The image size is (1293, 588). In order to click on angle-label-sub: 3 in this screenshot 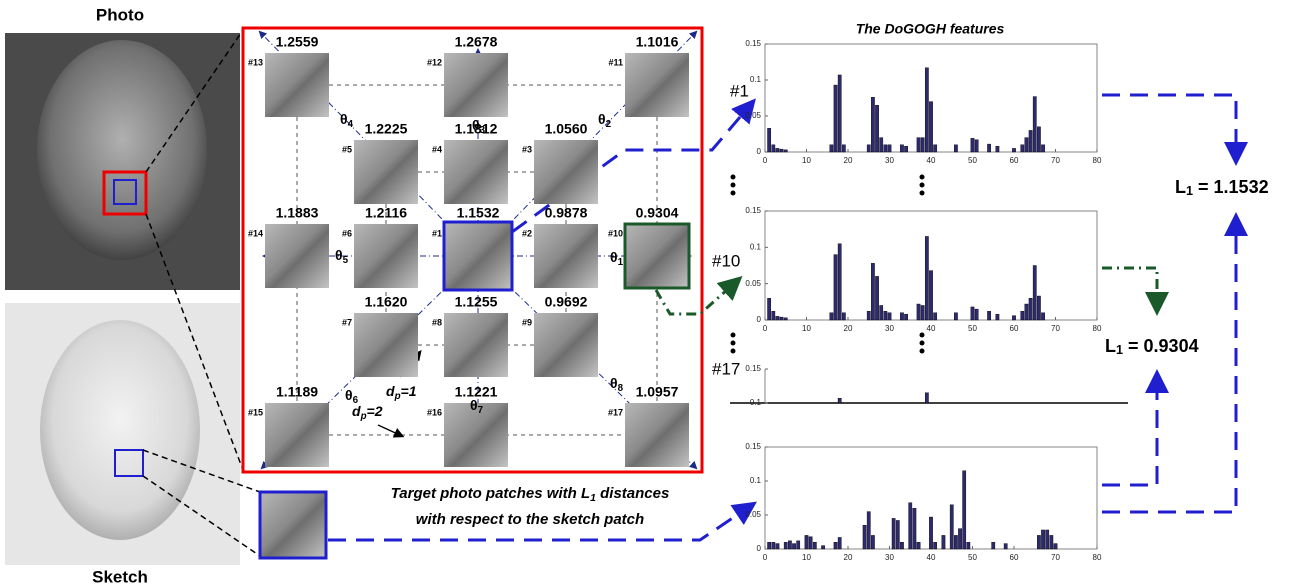, I will do `click(483, 130)`.